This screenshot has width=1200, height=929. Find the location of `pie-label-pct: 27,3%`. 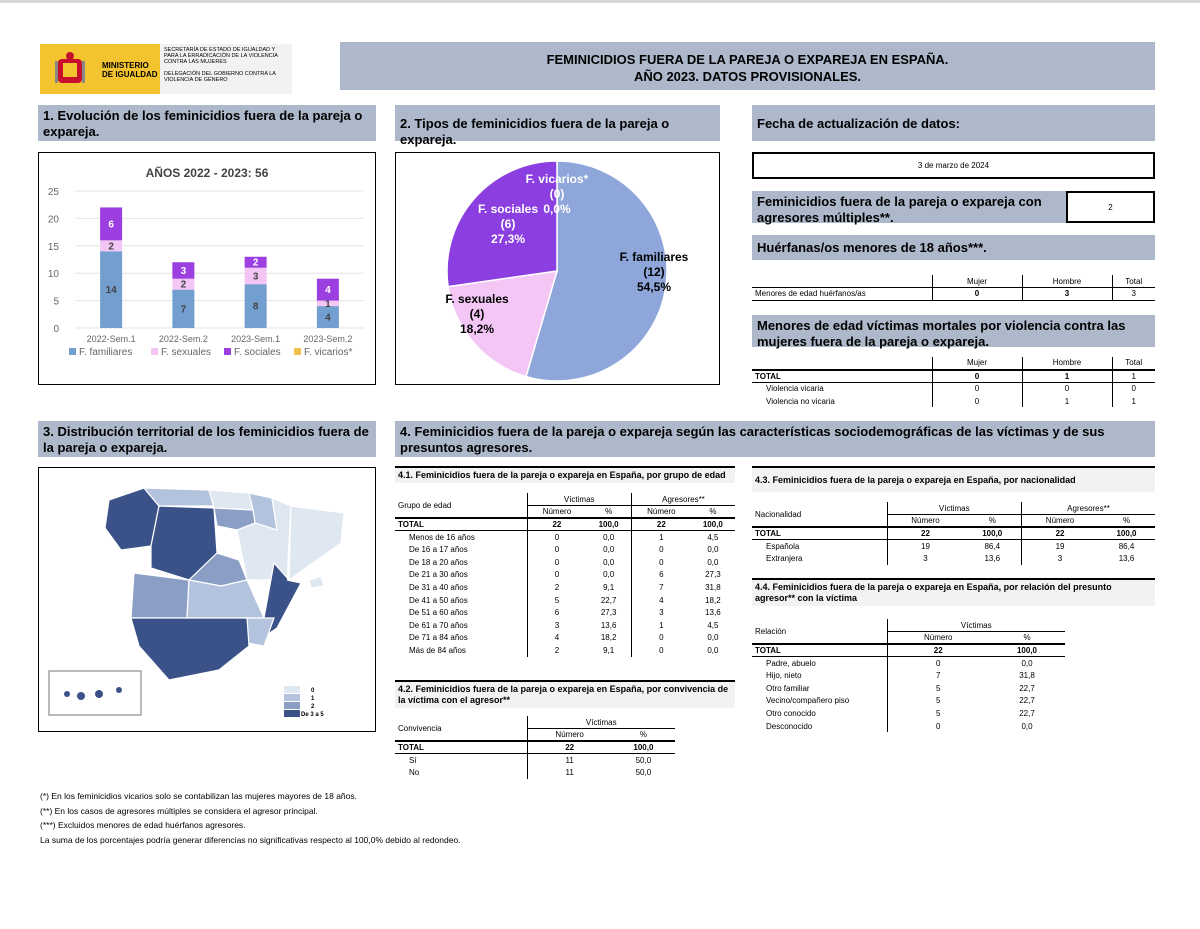

pie-label-pct: 27,3% is located at coordinates (508, 239).